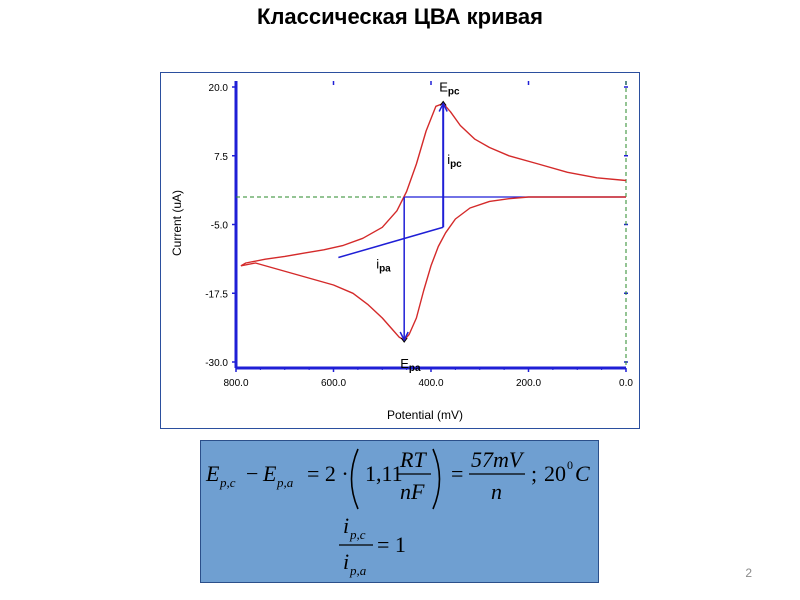 The height and width of the screenshot is (600, 800). What do you see at coordinates (219, 88) in the screenshot?
I see `y-tick-label: 20.0` at bounding box center [219, 88].